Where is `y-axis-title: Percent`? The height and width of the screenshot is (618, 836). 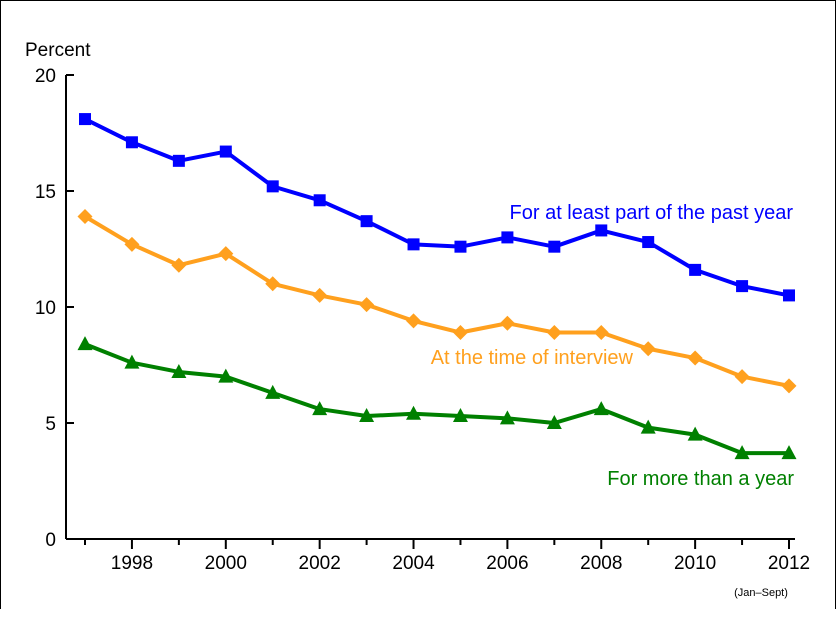 y-axis-title: Percent is located at coordinates (58, 50).